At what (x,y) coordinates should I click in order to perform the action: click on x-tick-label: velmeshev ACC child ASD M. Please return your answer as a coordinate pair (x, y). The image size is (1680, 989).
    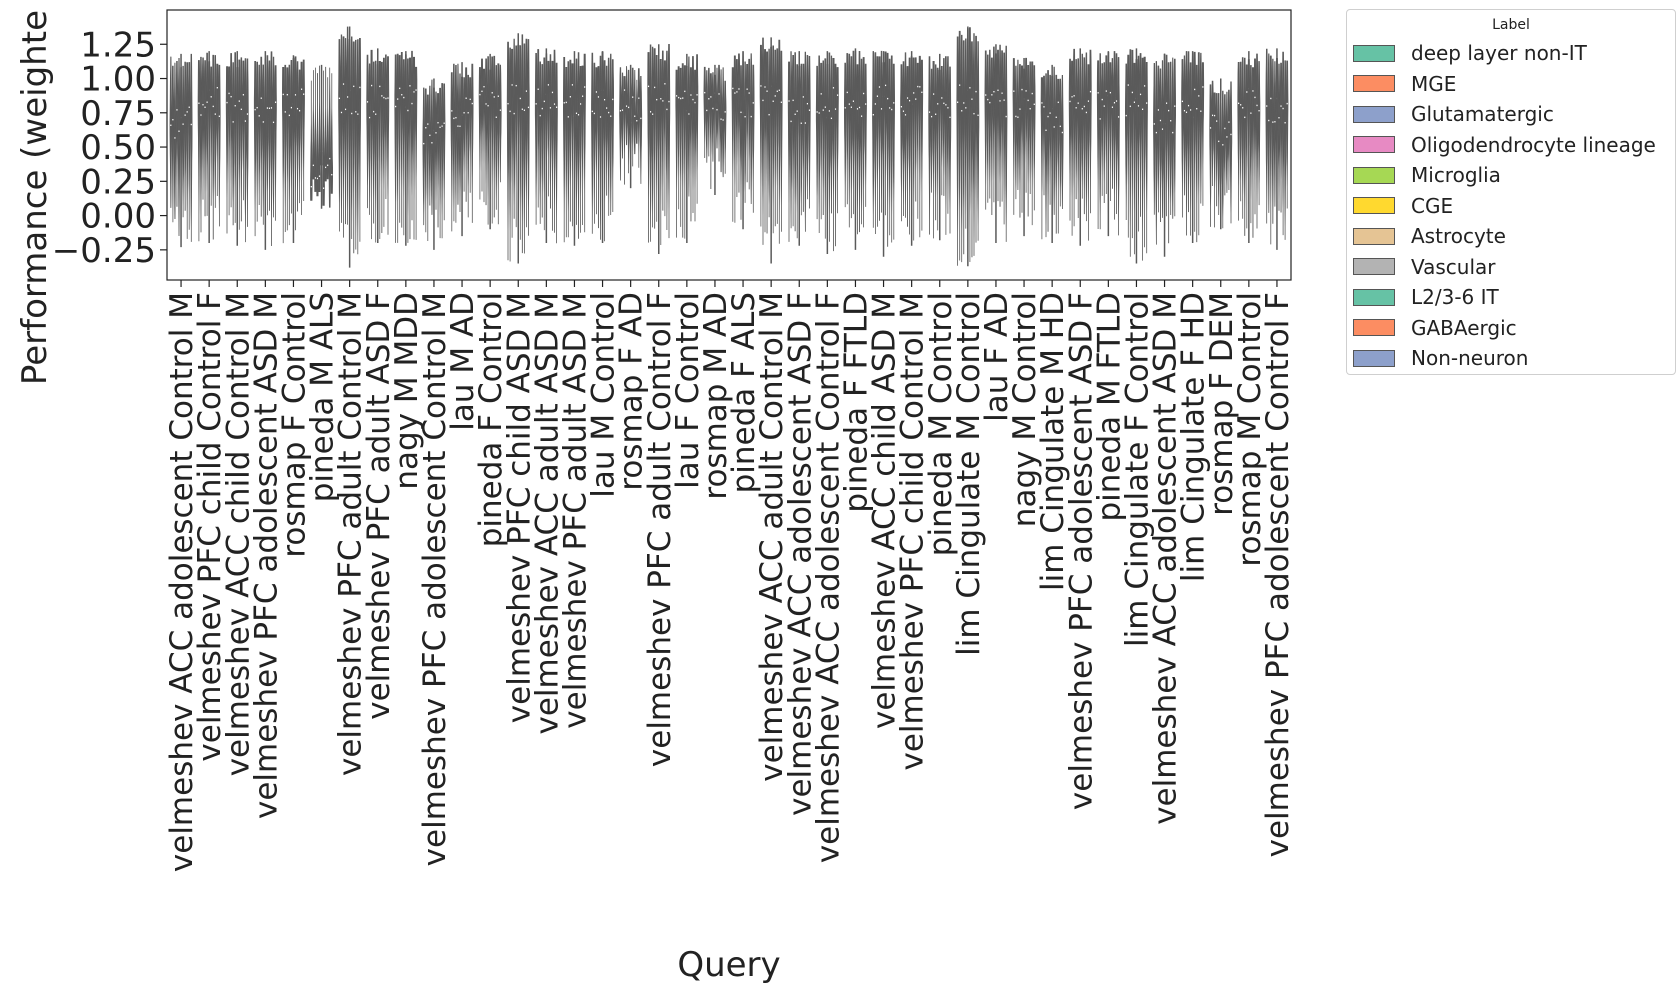
    Looking at the image, I should click on (885, 510).